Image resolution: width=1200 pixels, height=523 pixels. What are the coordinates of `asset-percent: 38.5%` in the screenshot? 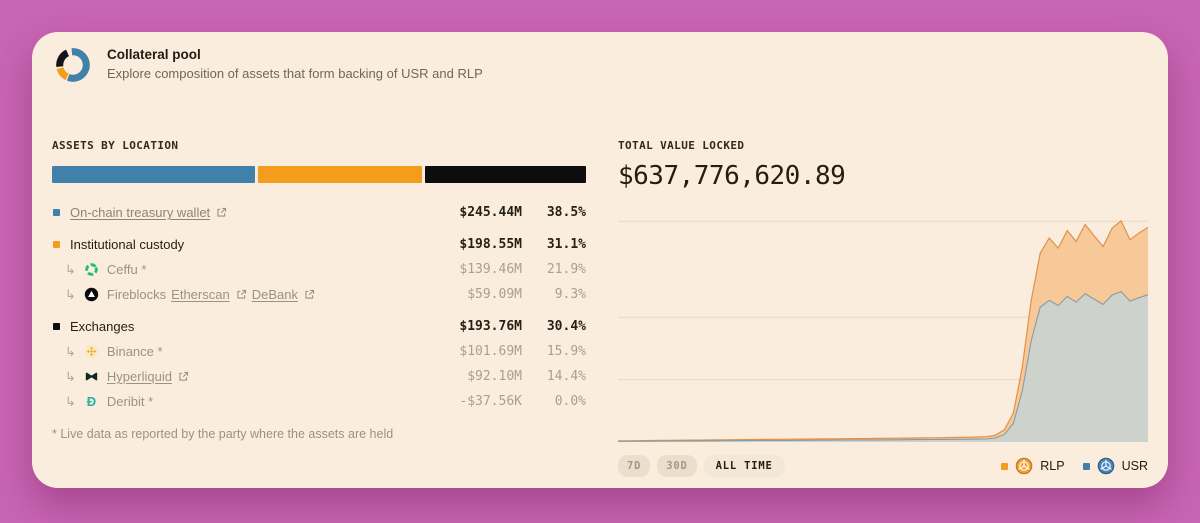 It's located at (566, 212).